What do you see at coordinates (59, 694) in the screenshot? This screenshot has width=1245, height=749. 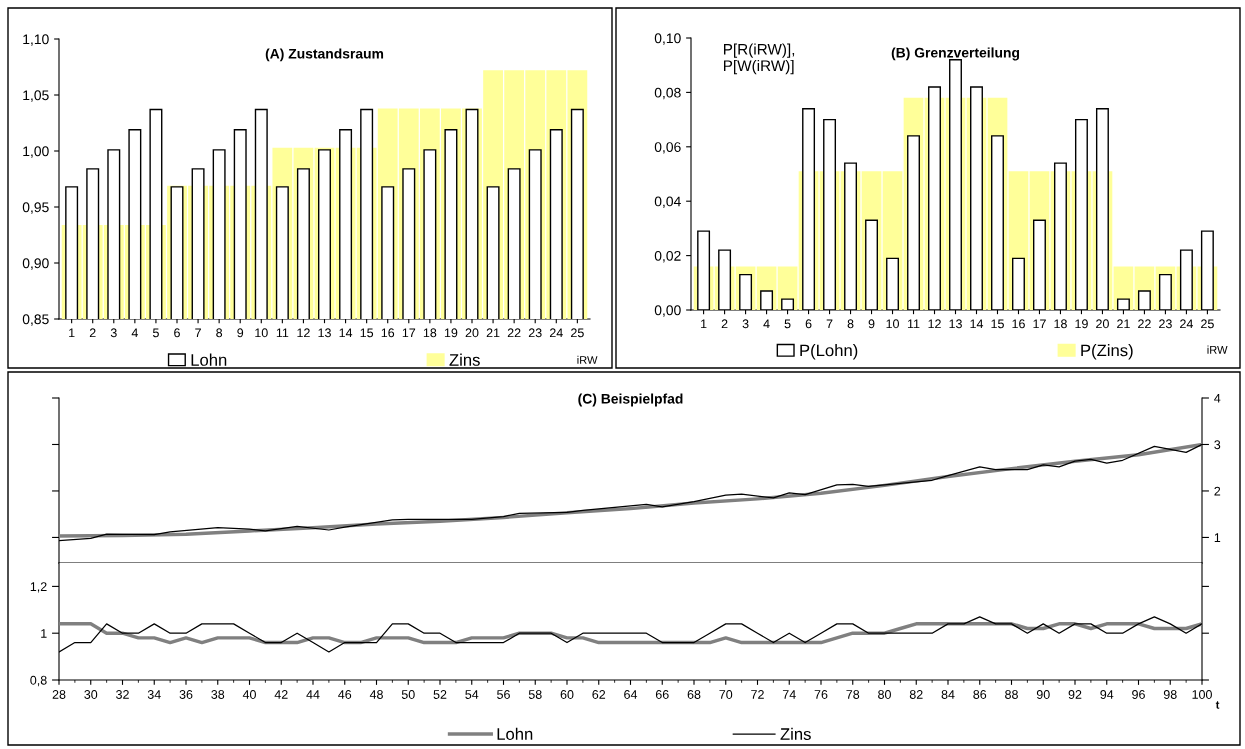 I see `x-tick-label: 28` at bounding box center [59, 694].